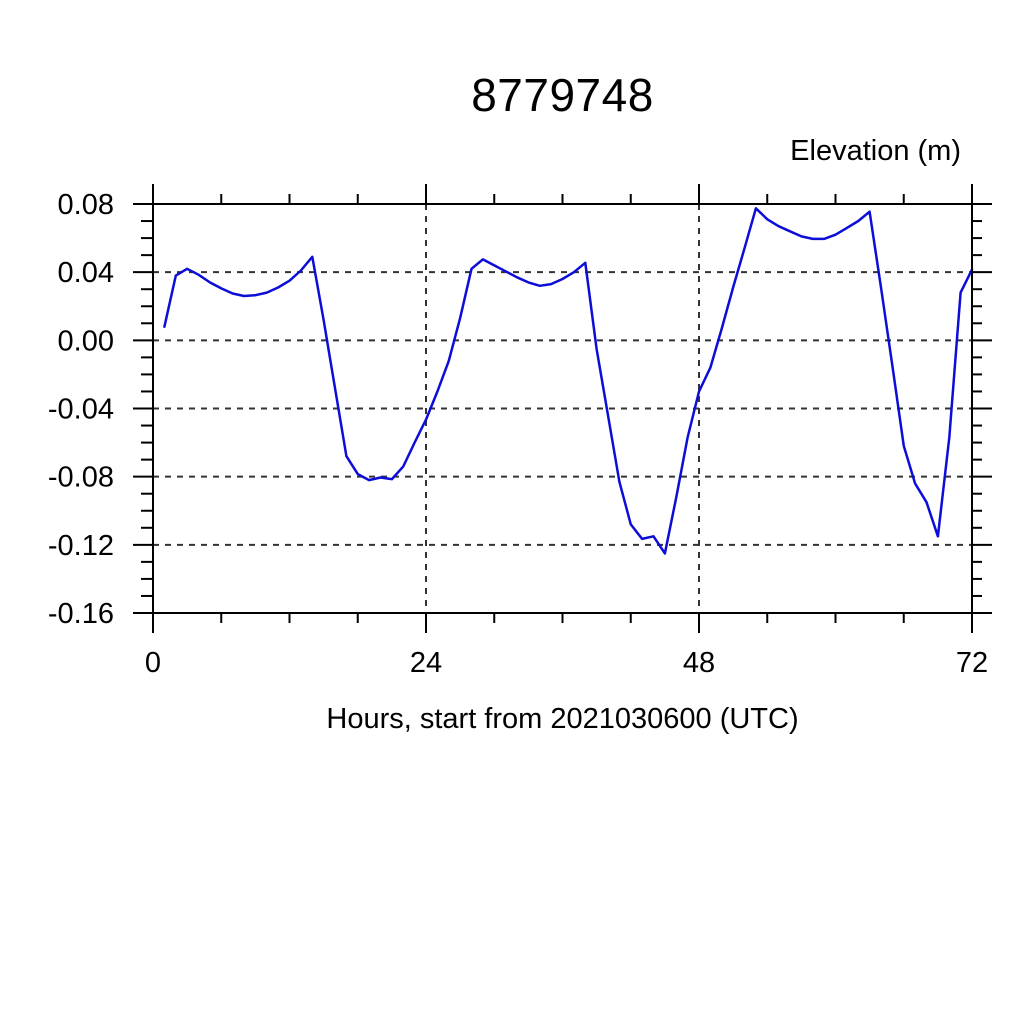 The image size is (1024, 1024). Describe the element at coordinates (86, 273) in the screenshot. I see `y-tick-label: 0.04` at that location.